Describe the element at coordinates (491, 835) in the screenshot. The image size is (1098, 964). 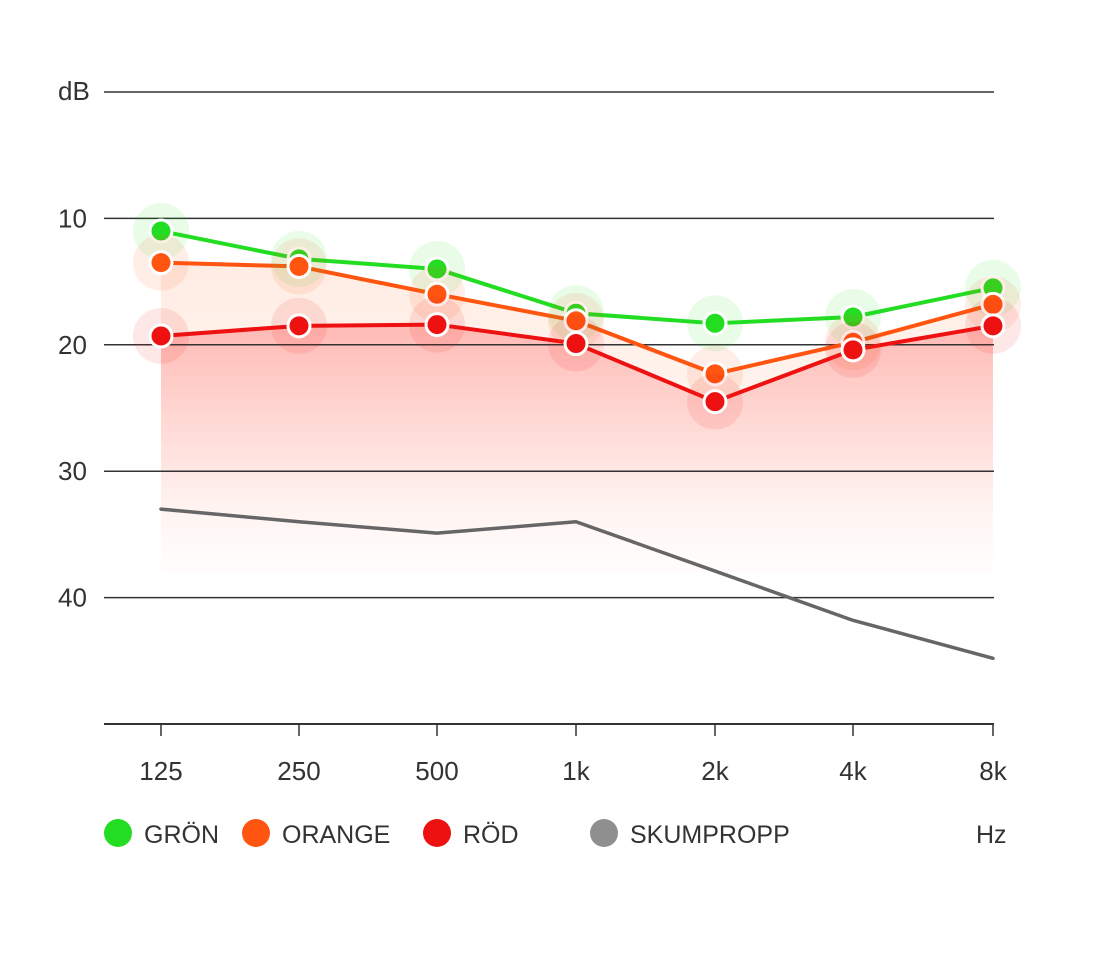
I see `legend-label: RÖD` at that location.